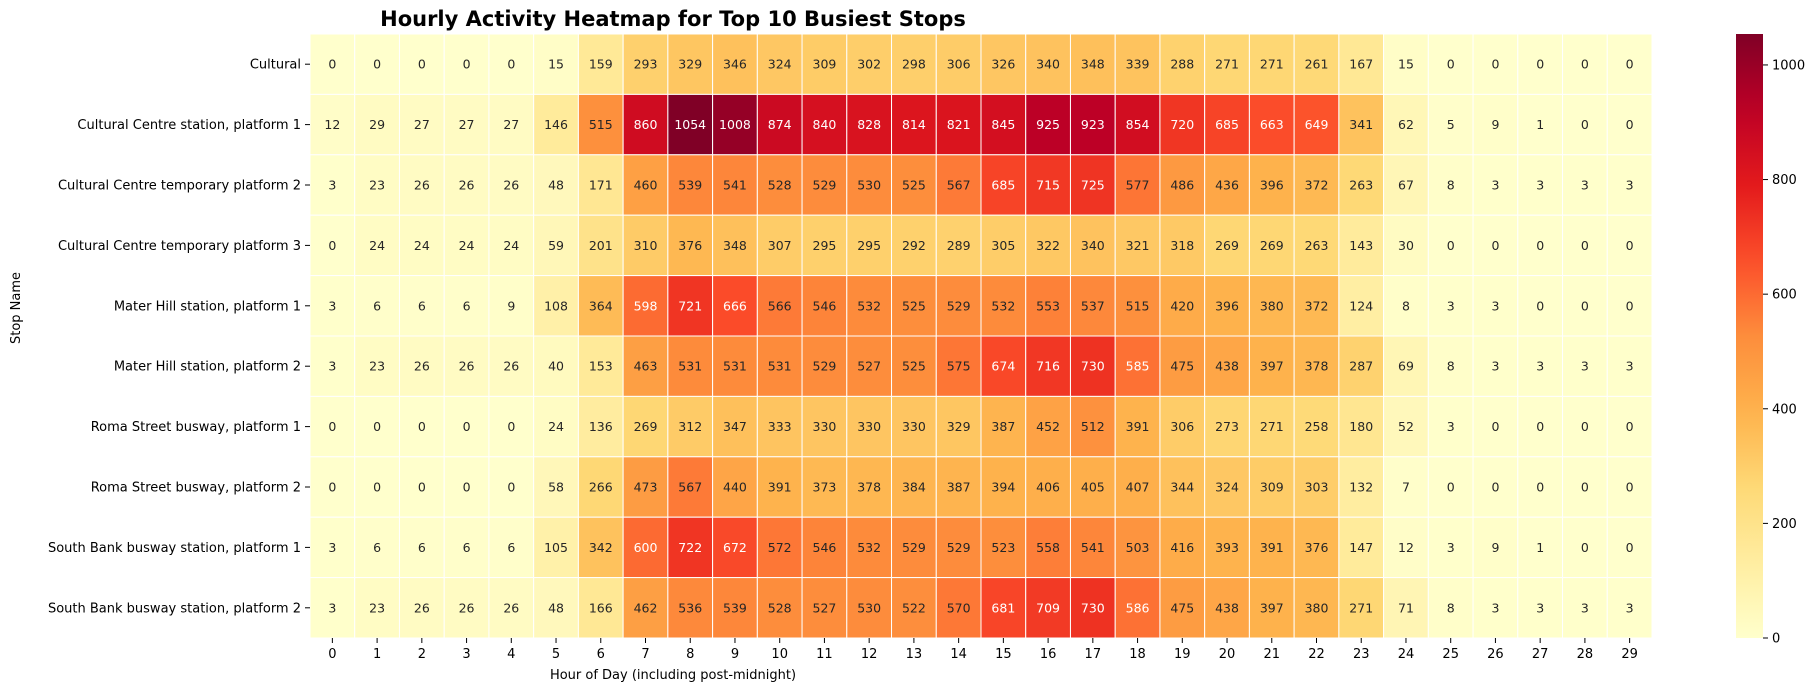 Image resolution: width=1814 pixels, height=690 pixels. Describe the element at coordinates (275, 65) in the screenshot. I see `y-tick-label: Cultural` at that location.